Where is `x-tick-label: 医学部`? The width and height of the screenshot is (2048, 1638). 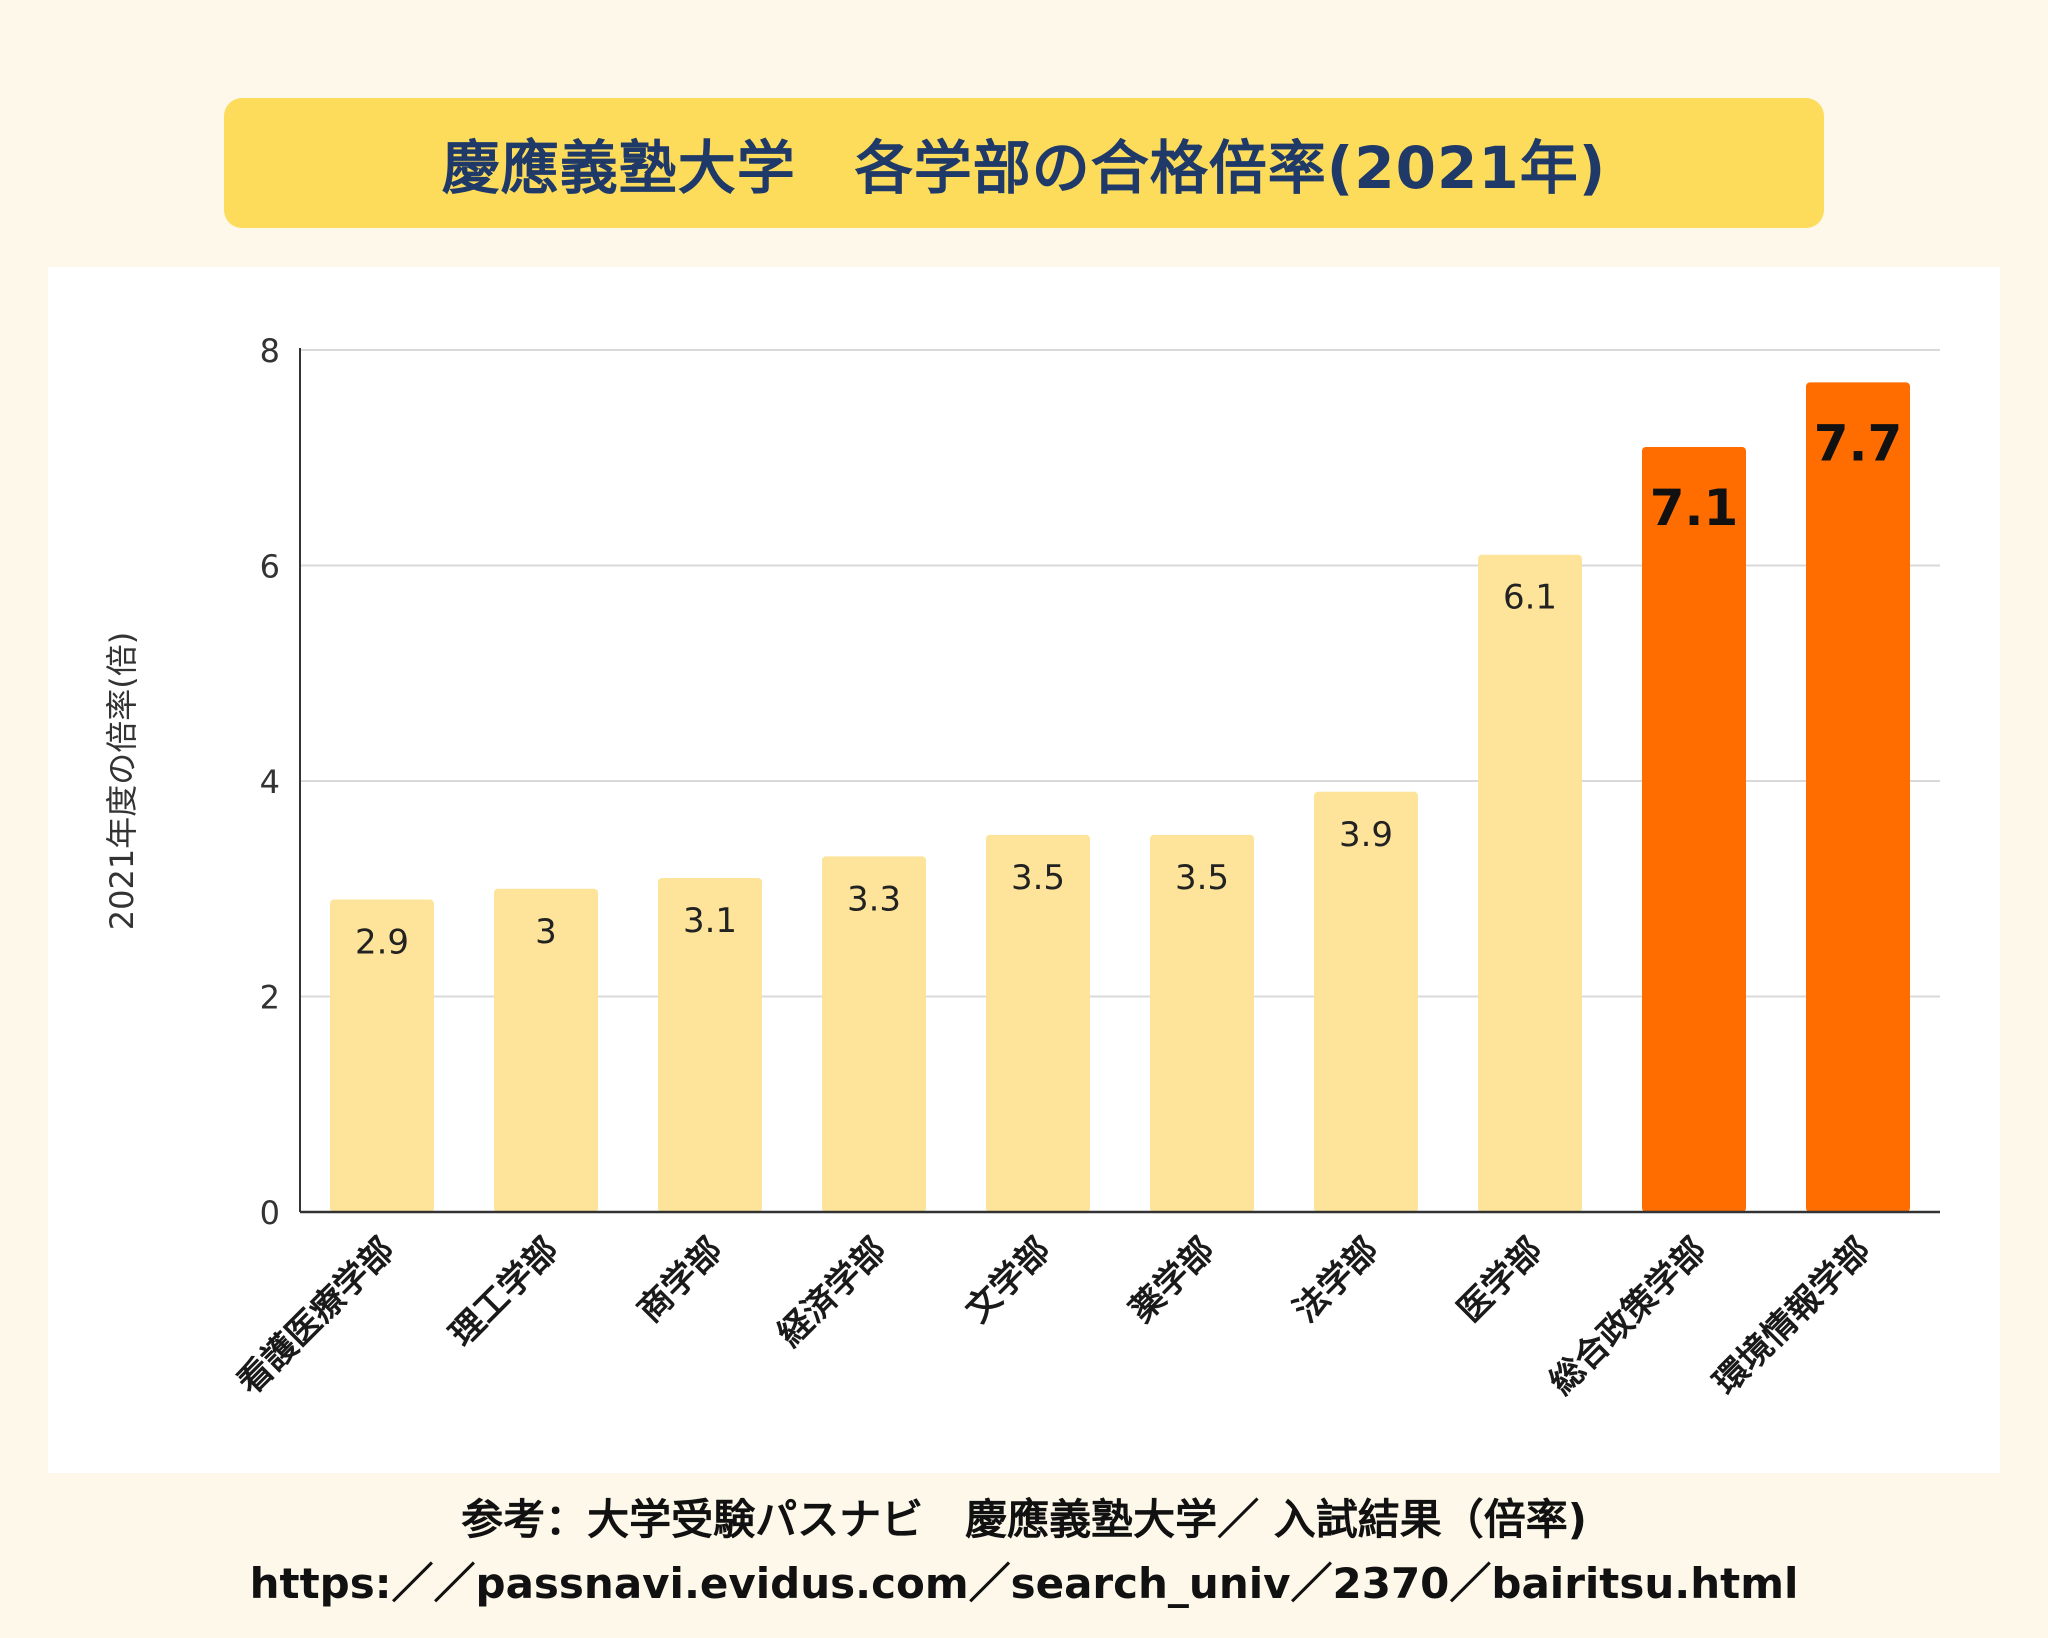 x-tick-label: 医学部 is located at coordinates (1500, 1280).